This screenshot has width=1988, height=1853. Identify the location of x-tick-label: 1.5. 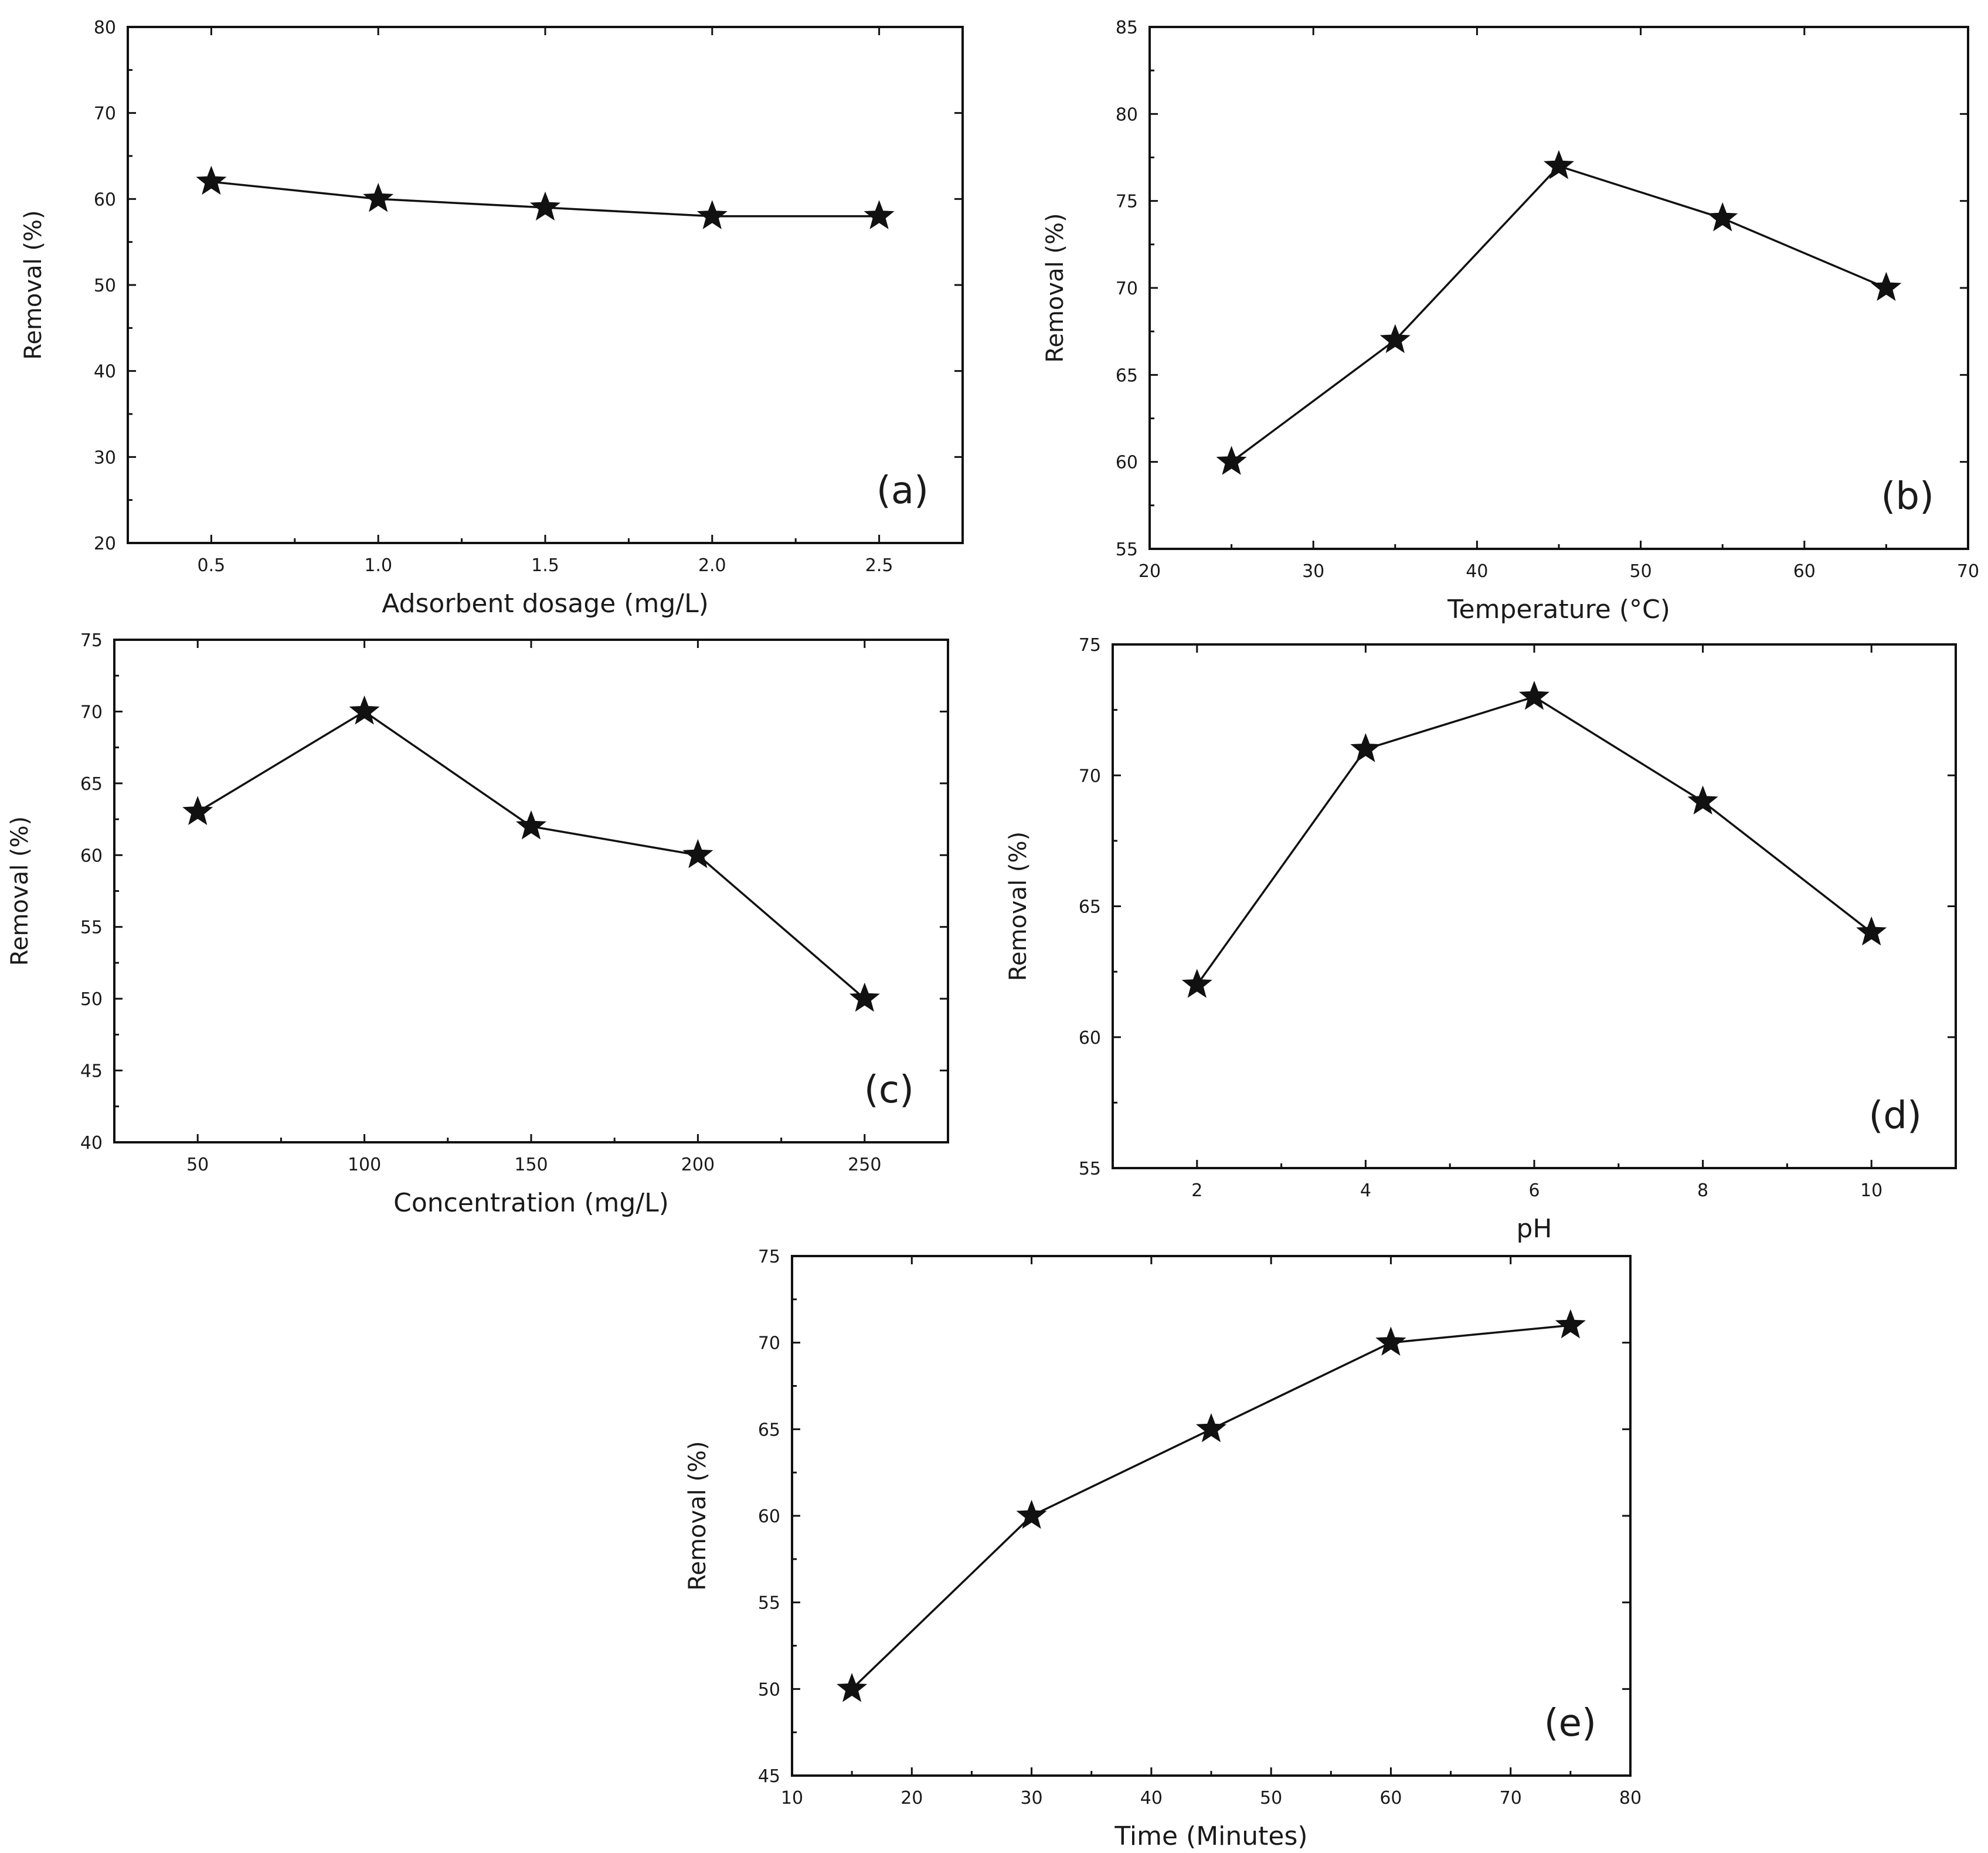
(545, 566).